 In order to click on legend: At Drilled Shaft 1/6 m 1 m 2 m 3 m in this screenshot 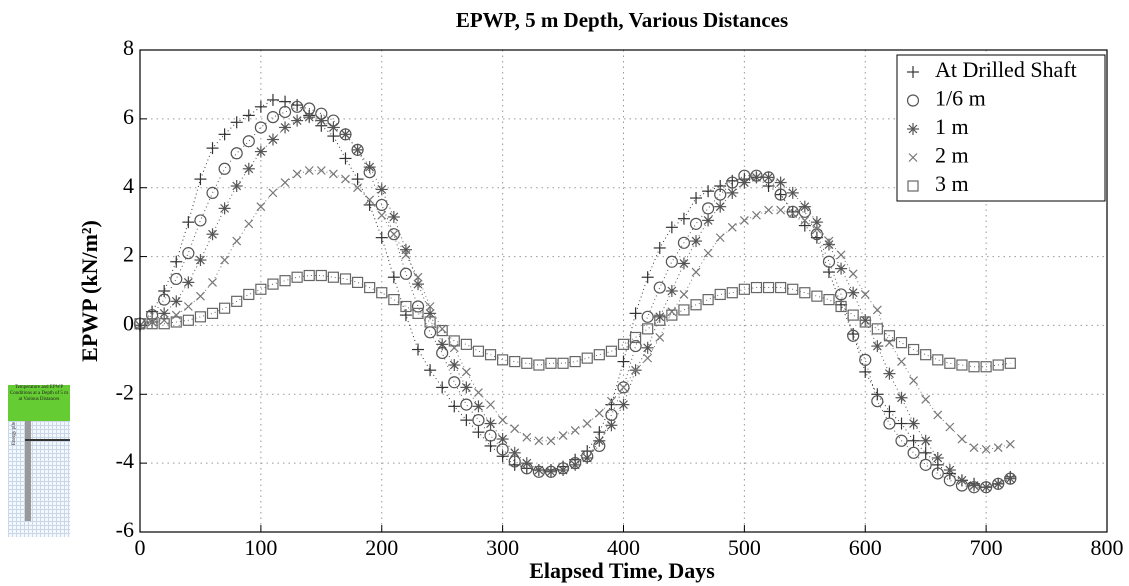, I will do `click(1001, 128)`.